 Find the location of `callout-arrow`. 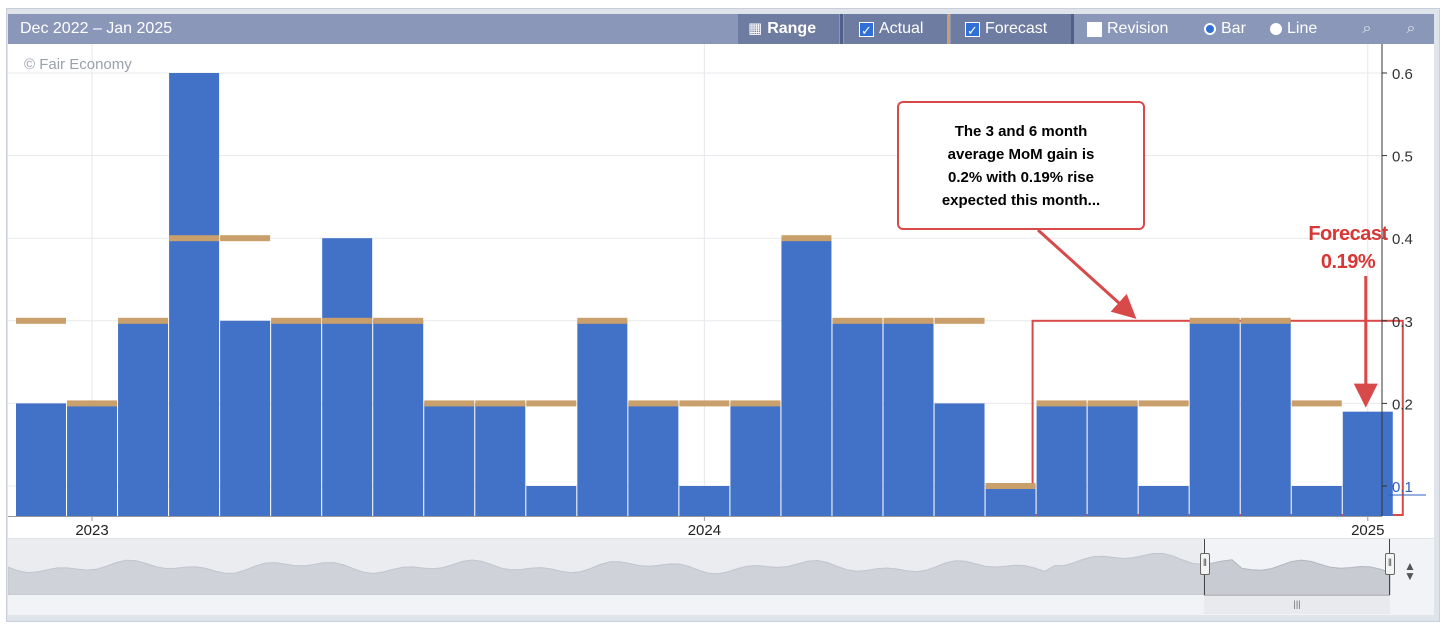

callout-arrow is located at coordinates (1086, 273).